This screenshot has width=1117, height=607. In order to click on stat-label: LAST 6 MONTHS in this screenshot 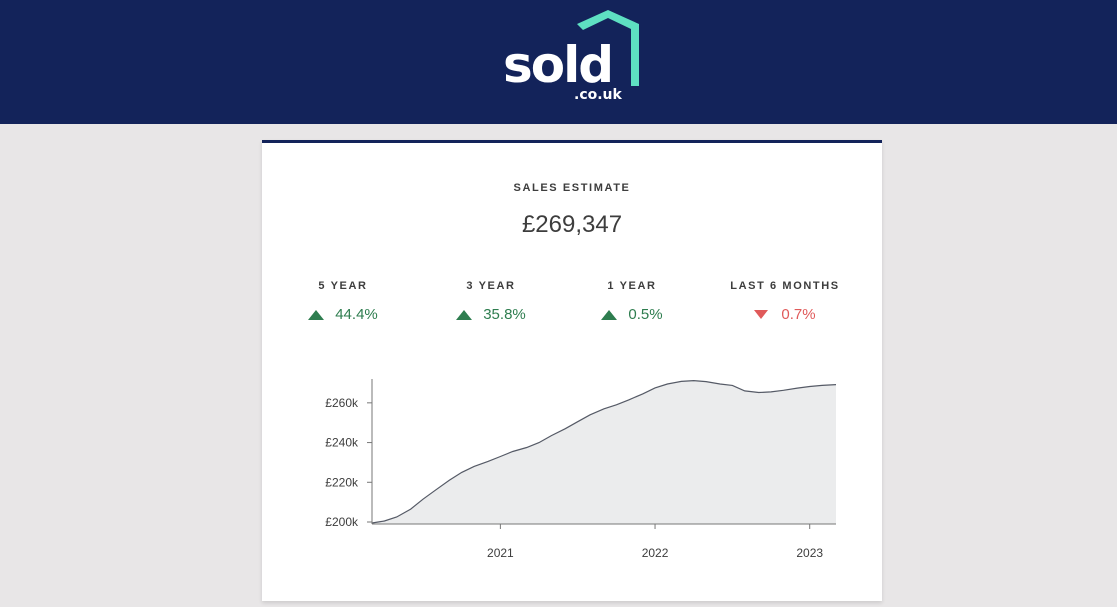, I will do `click(785, 286)`.